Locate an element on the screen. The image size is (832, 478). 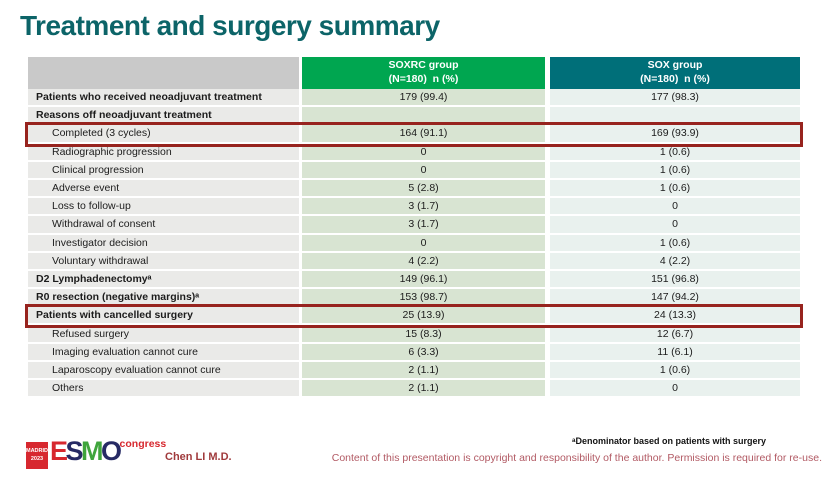
column-header-soxrc-group: SOXRC group (N=180) n (%) is located at coordinates (423, 73).